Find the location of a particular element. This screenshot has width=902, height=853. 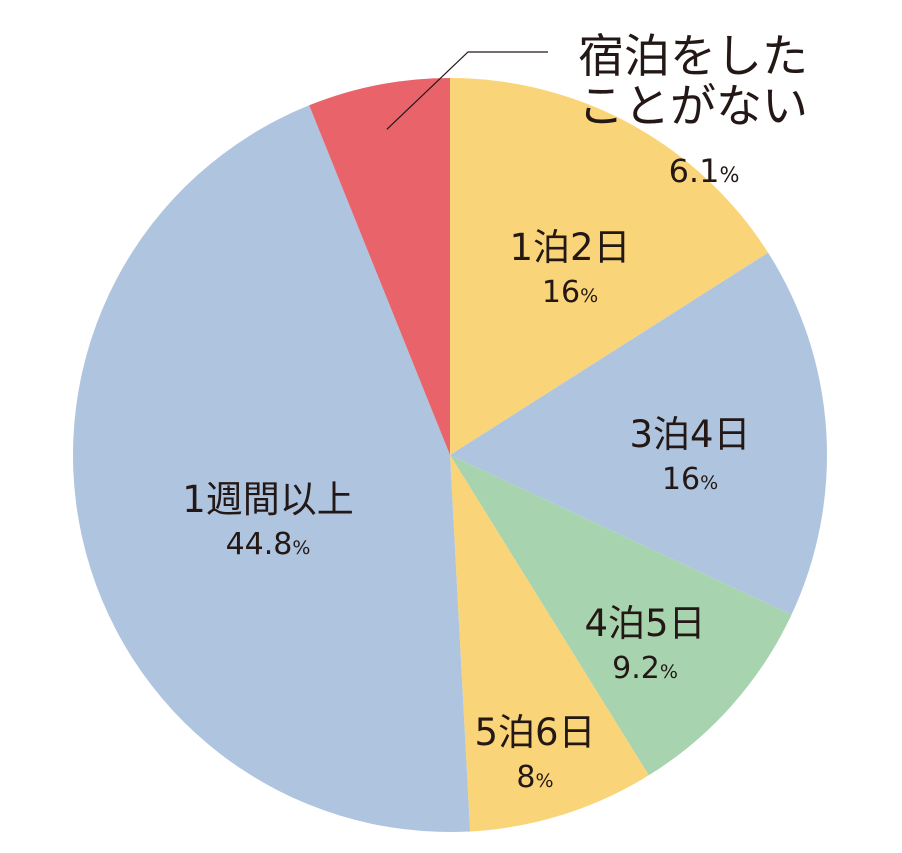

slice-value-4: 8% is located at coordinates (534, 777).